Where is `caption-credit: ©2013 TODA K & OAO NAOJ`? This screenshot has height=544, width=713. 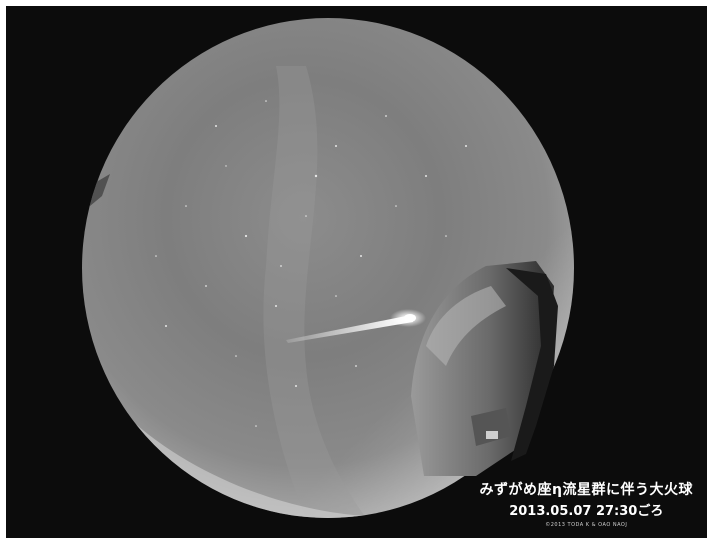
caption-credit: ©2013 TODA K & OAO NAOJ is located at coordinates (586, 525).